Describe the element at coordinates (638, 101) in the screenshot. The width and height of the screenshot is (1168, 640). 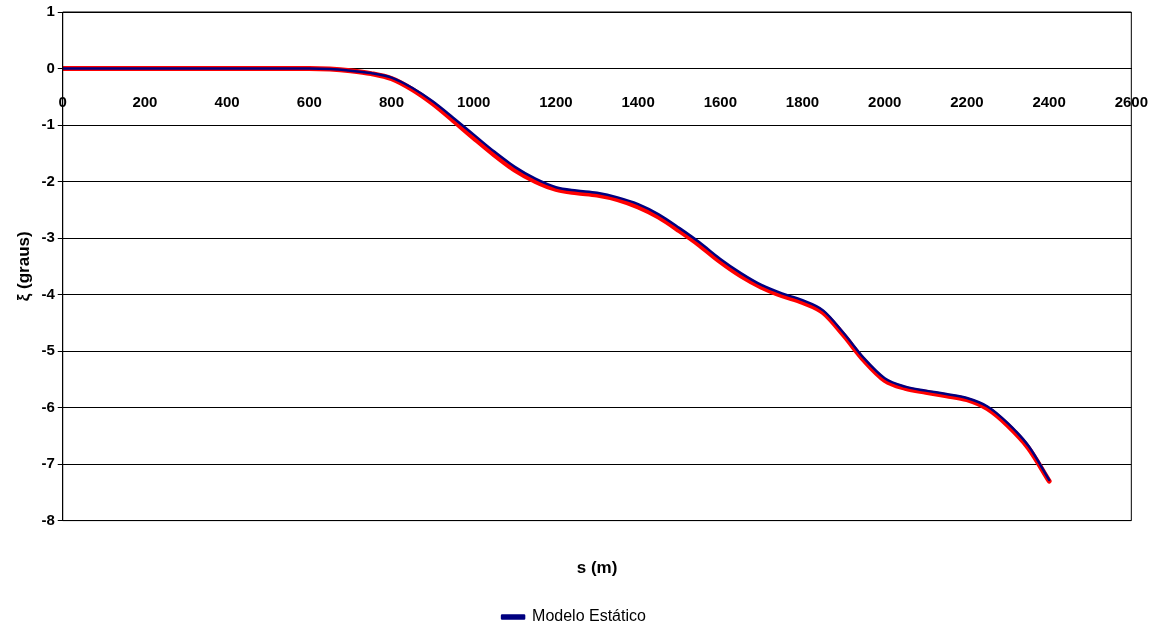
I see `x-tick-label: 1400` at that location.